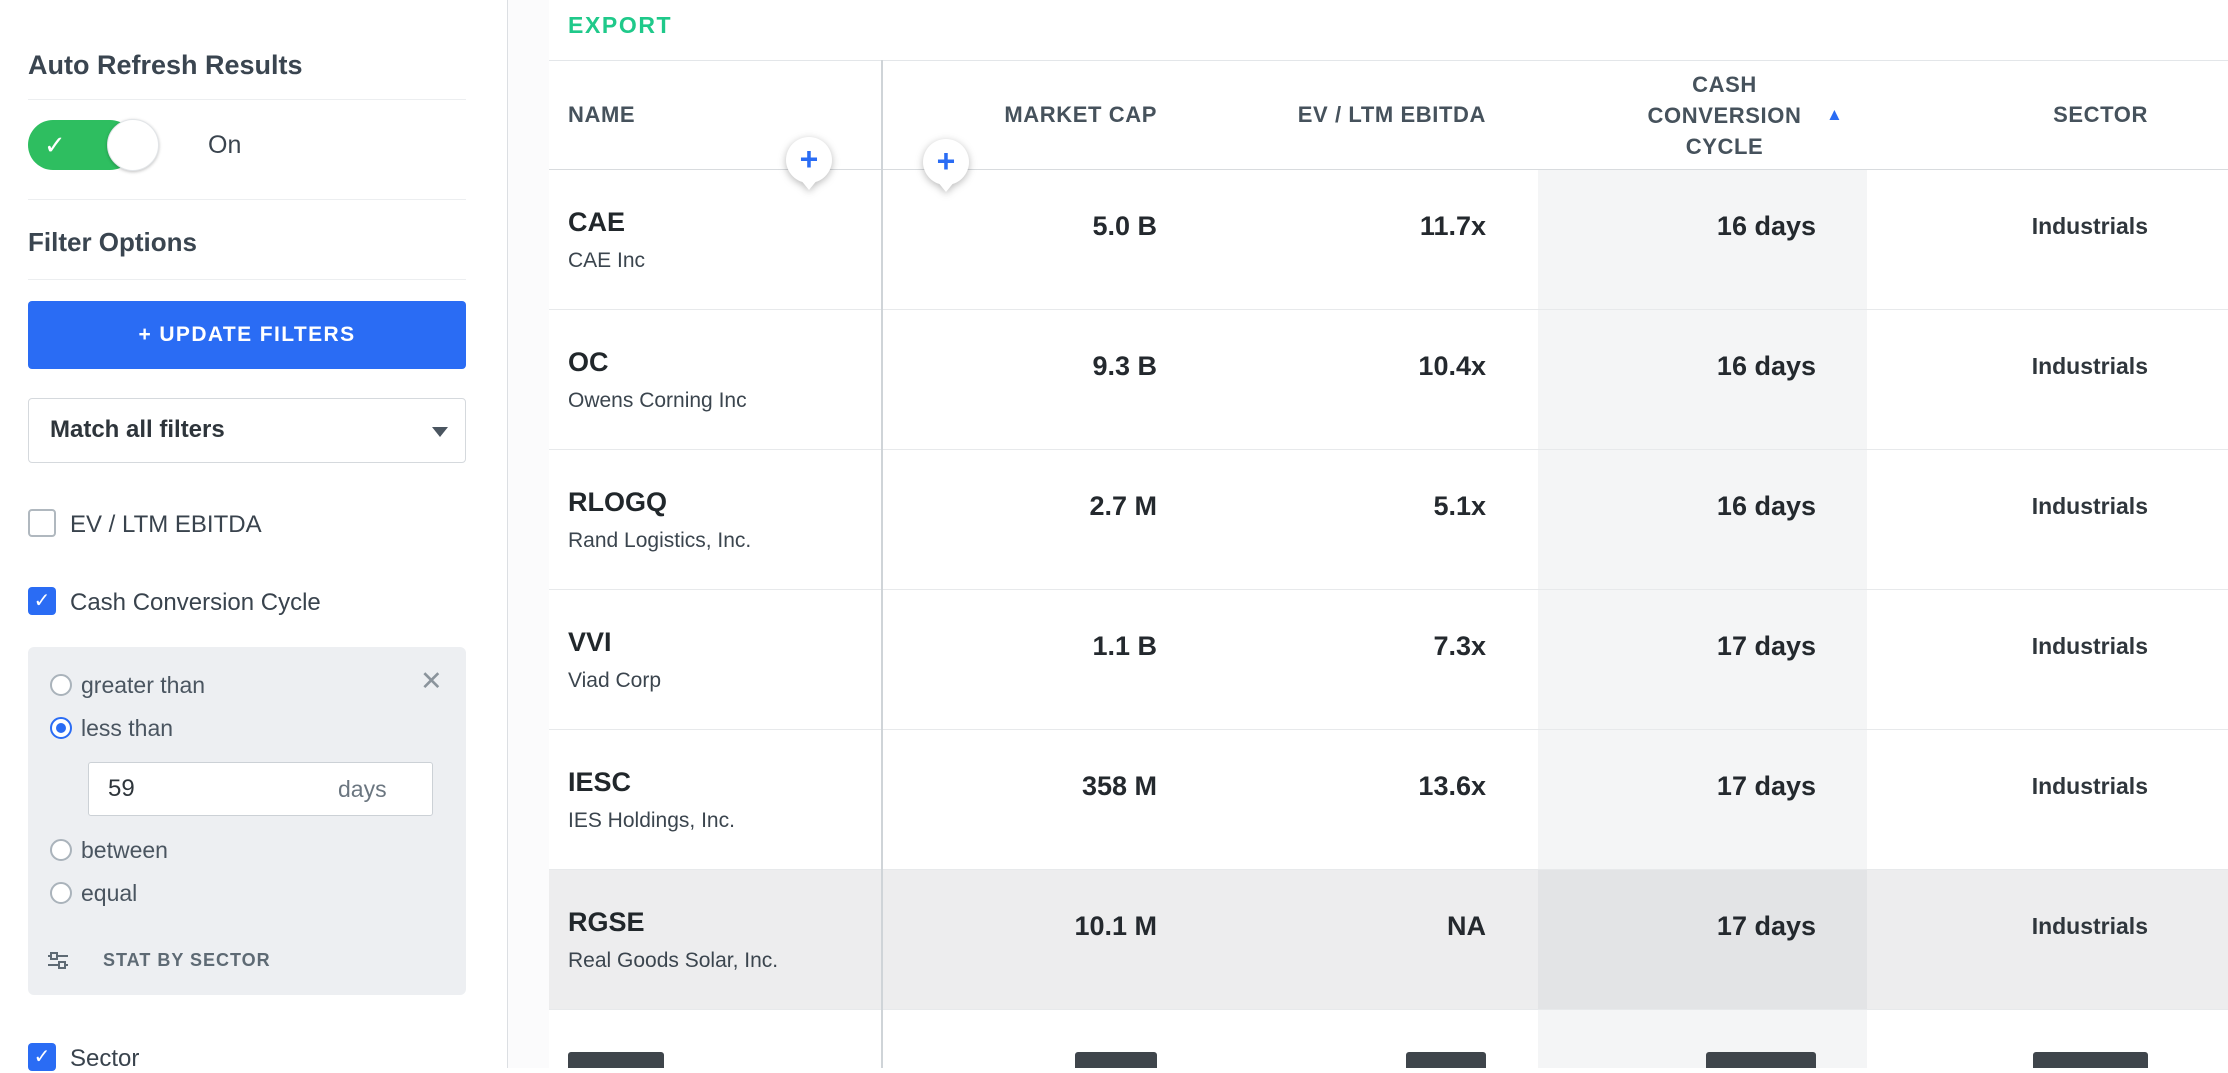 This screenshot has width=2228, height=1073. I want to click on radio-label-greater-than: greater than, so click(143, 685).